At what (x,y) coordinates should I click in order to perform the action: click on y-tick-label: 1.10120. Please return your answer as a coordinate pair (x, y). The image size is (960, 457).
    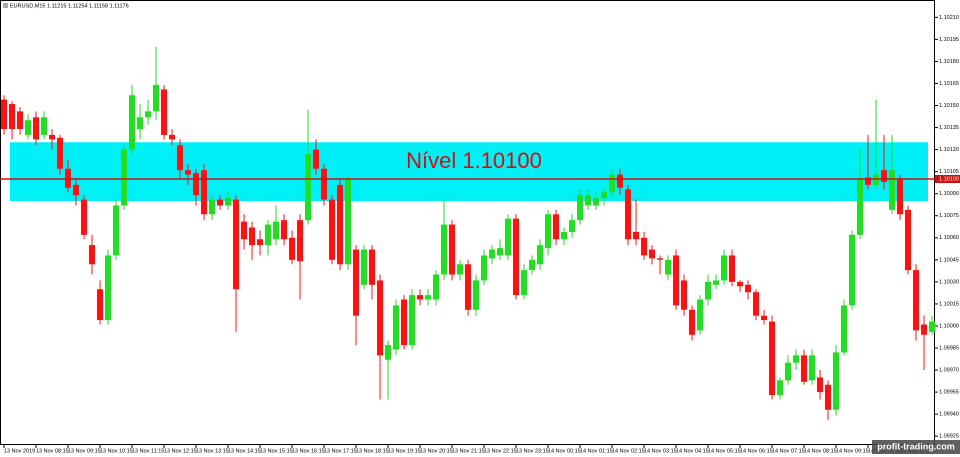
    Looking at the image, I should click on (949, 150).